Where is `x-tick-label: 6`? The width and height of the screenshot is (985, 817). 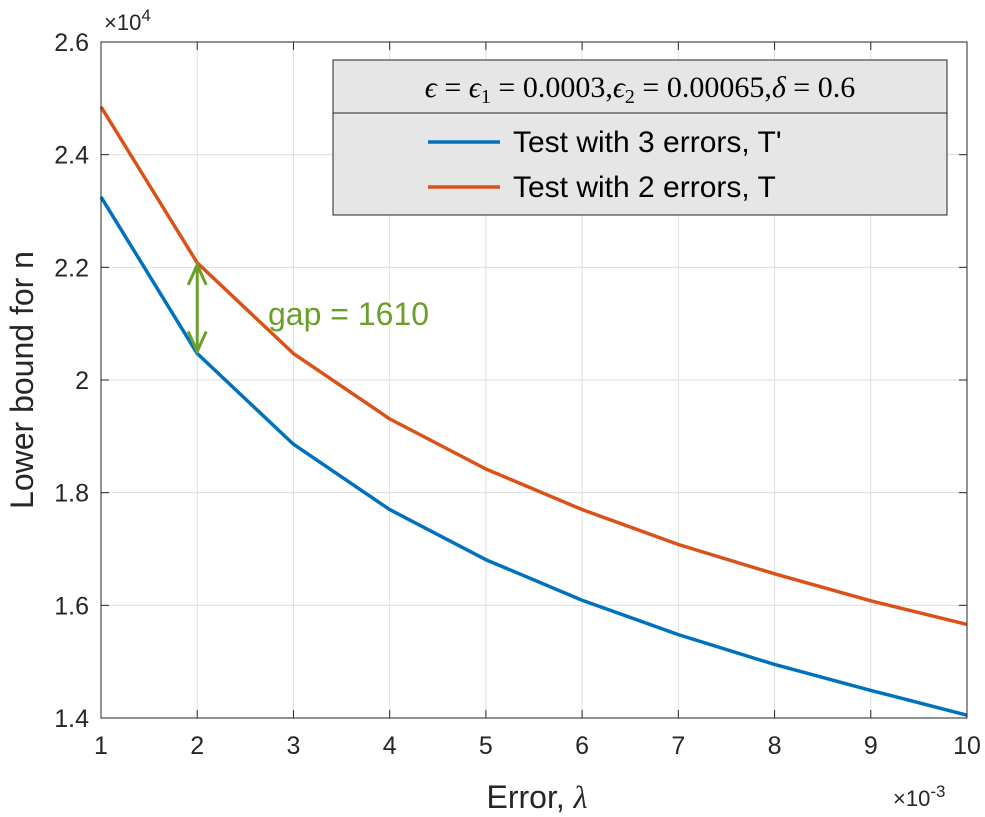
x-tick-label: 6 is located at coordinates (582, 746).